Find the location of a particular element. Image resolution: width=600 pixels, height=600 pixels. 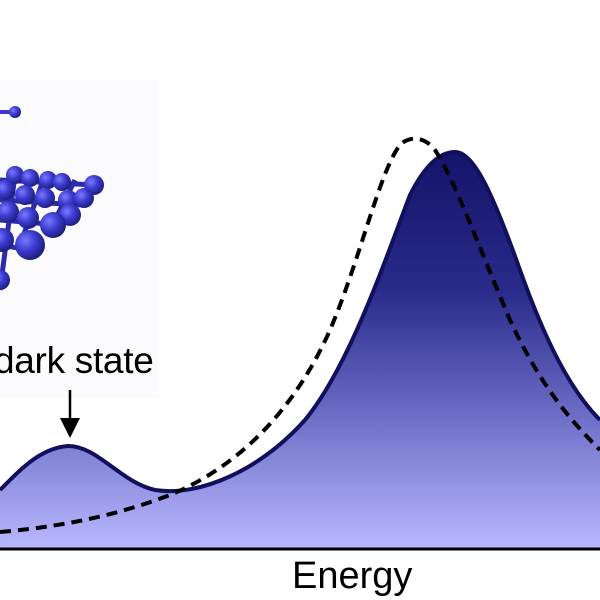

molecule-illustration is located at coordinates (52, 198).